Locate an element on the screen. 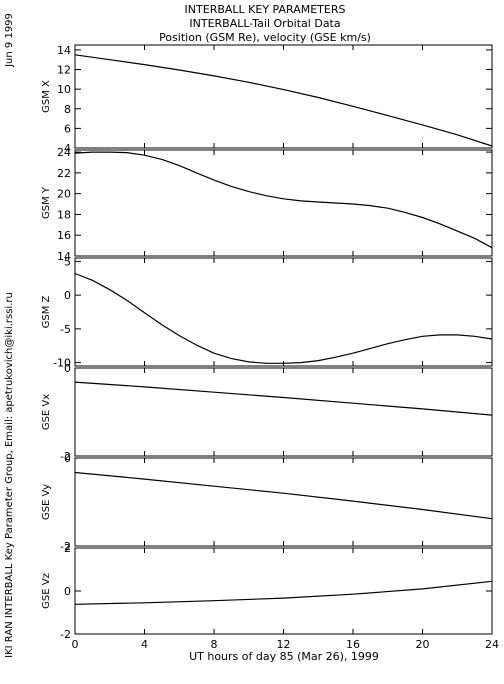 The image size is (504, 684). x-tick-label: 20 is located at coordinates (423, 644).